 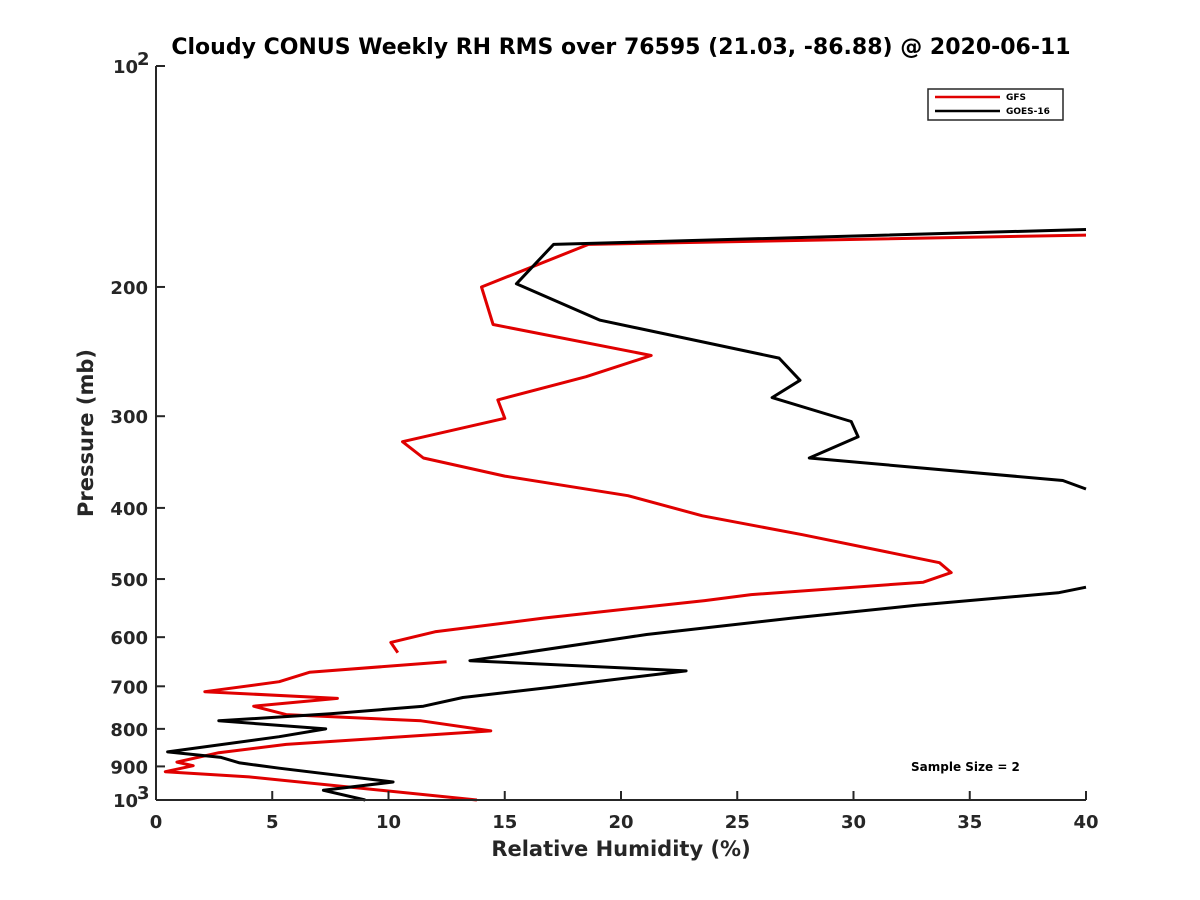 What do you see at coordinates (272, 822) in the screenshot?
I see `x-tick-label: 5` at bounding box center [272, 822].